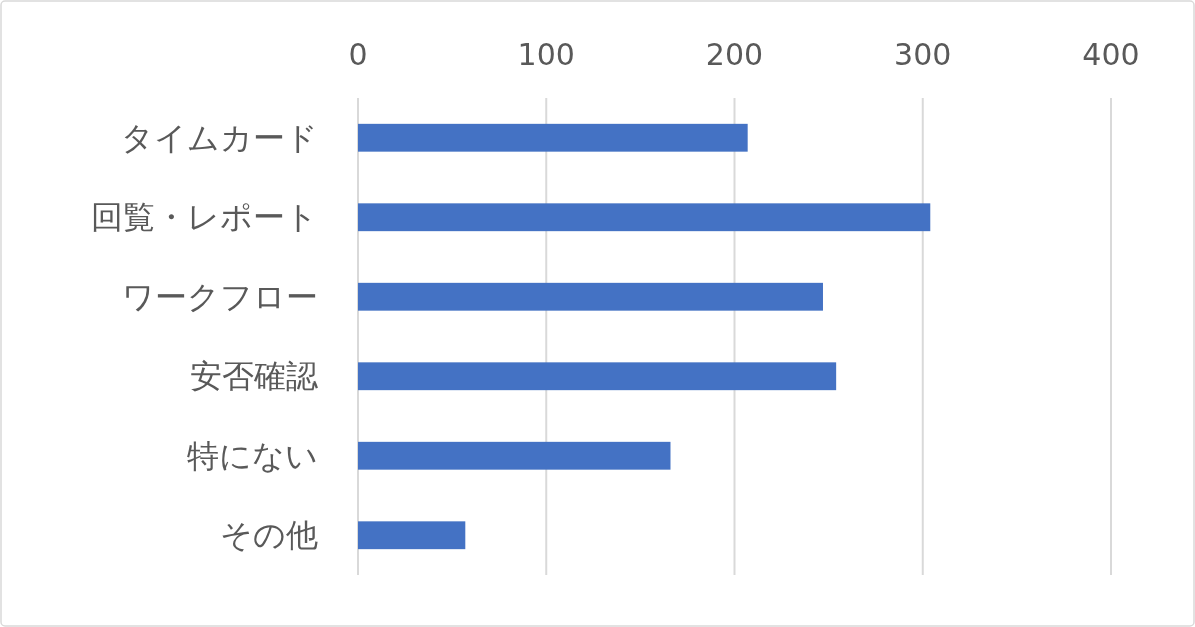 The image size is (1195, 627). Describe the element at coordinates (219, 137) in the screenshot. I see `y-tick-label: タイムカード` at that location.